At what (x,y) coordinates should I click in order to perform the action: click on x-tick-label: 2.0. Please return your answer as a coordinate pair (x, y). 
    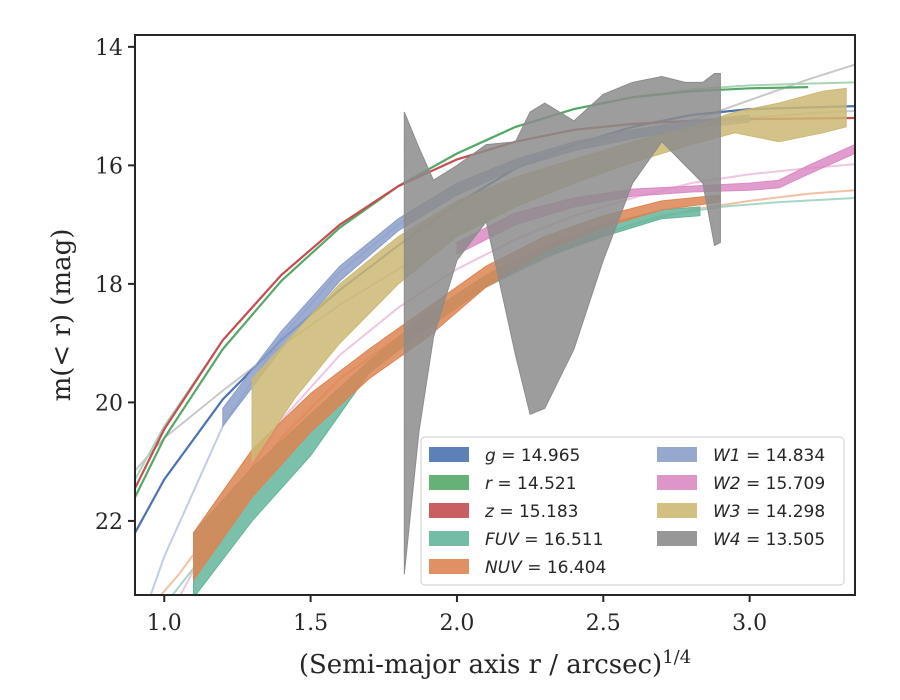
    Looking at the image, I should click on (456, 623).